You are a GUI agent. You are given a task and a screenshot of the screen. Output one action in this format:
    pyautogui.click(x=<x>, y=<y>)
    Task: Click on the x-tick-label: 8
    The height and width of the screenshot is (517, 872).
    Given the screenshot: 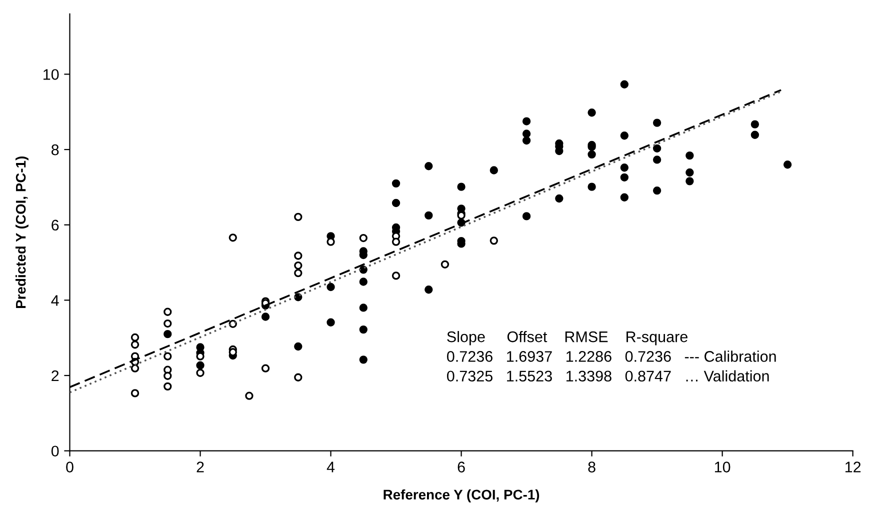 What is the action you would take?
    pyautogui.click(x=592, y=467)
    